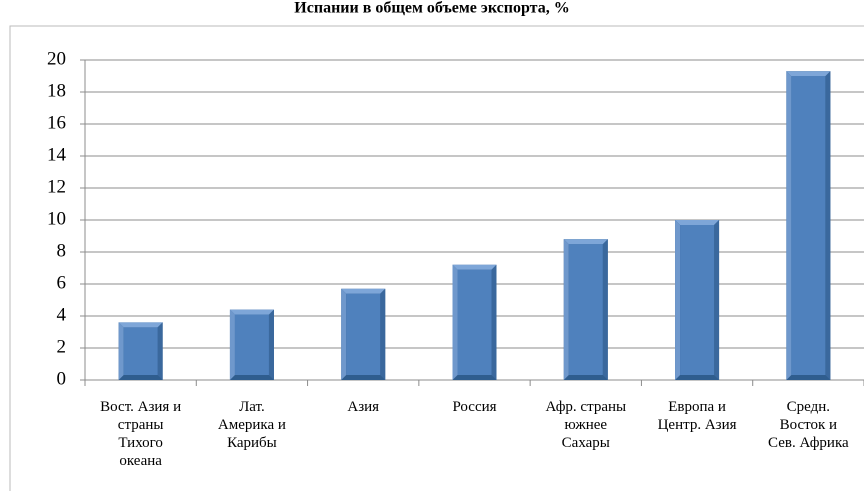 Image resolution: width=864 pixels, height=491 pixels. What do you see at coordinates (585, 425) in the screenshot?
I see `x-tick-label: Афр. страны южнее Сахары` at bounding box center [585, 425].